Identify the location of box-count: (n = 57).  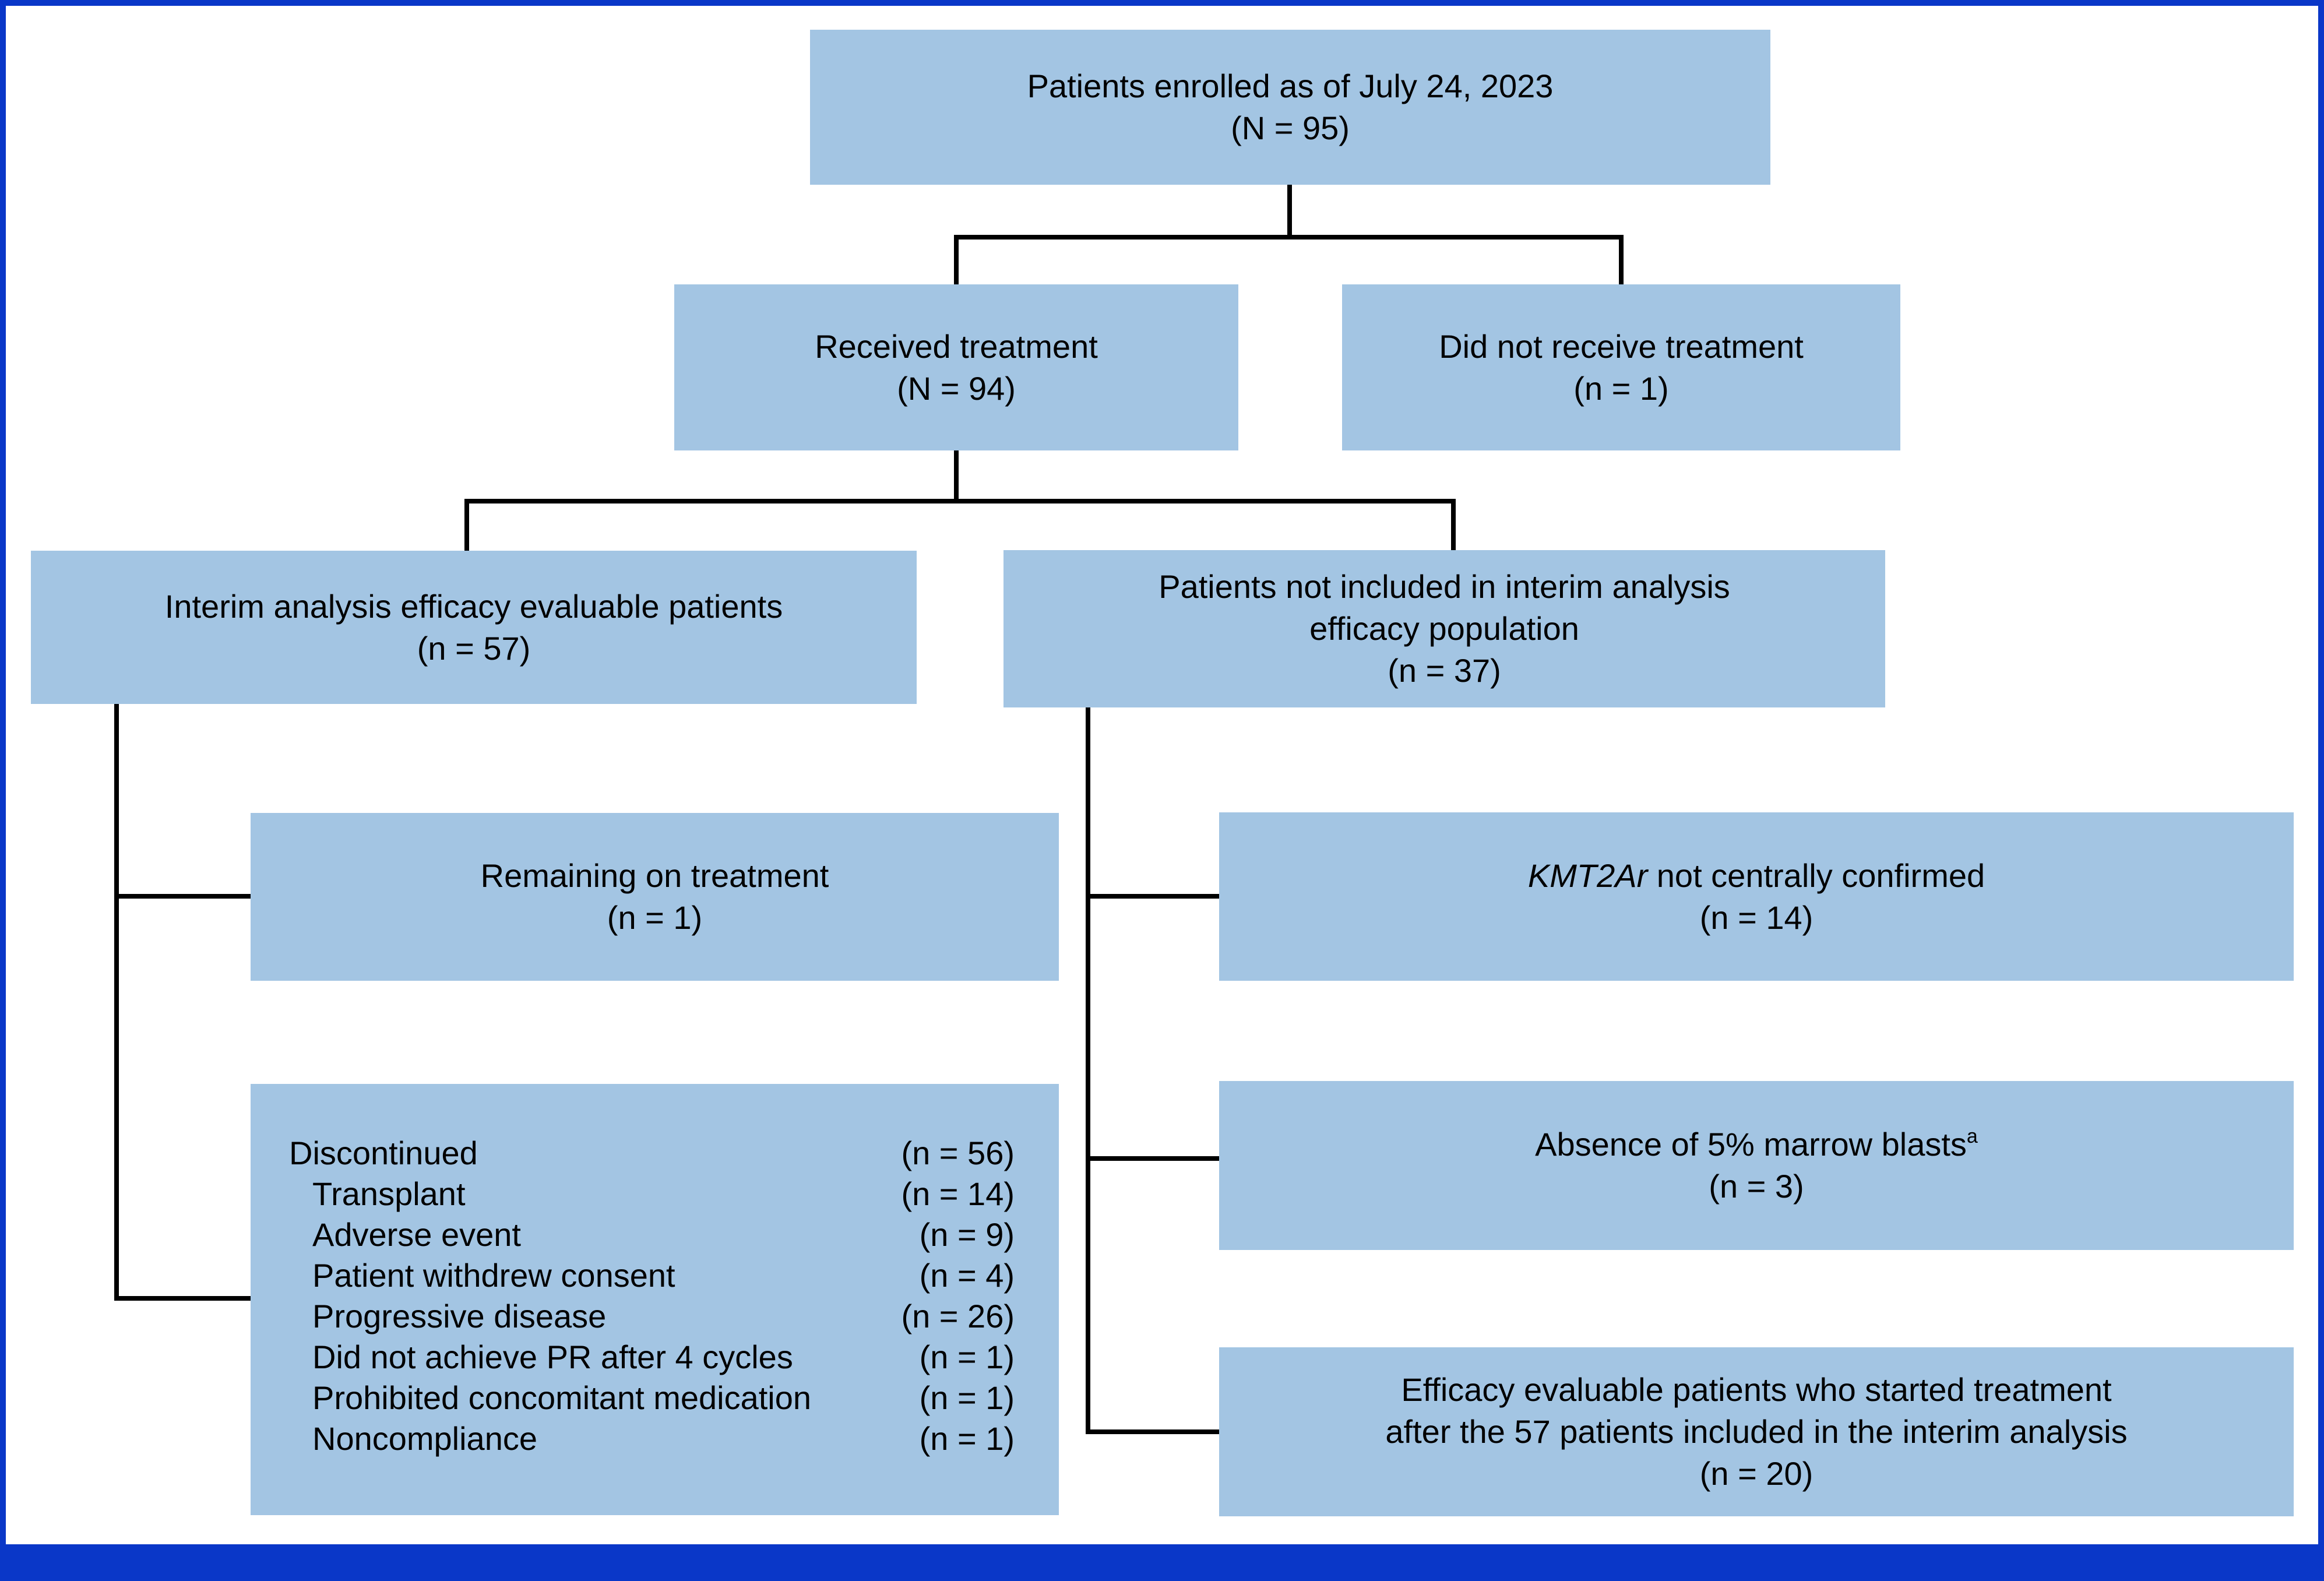
(474, 648).